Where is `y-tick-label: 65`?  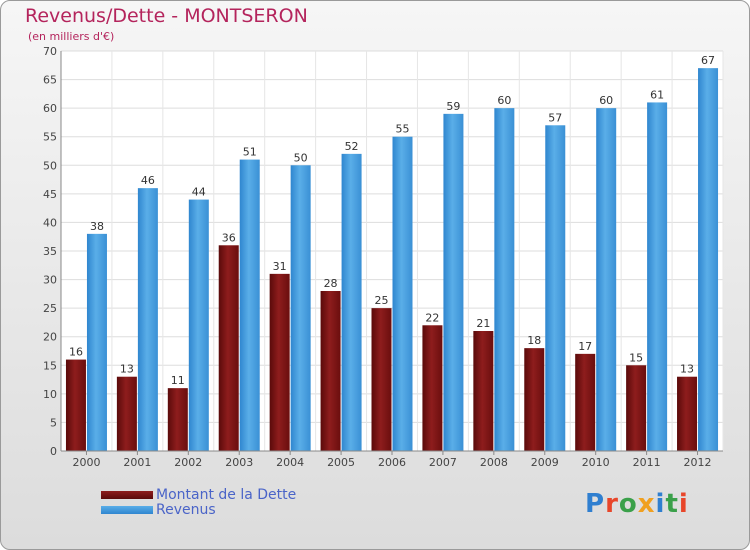 y-tick-label: 65 is located at coordinates (50, 80).